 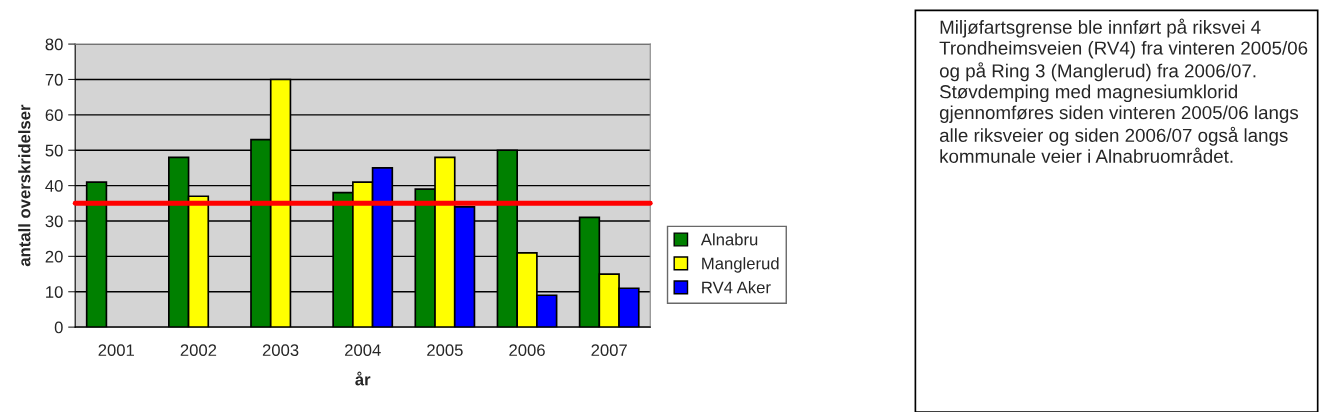 What do you see at coordinates (54, 44) in the screenshot?
I see `y-tick-label: 80` at bounding box center [54, 44].